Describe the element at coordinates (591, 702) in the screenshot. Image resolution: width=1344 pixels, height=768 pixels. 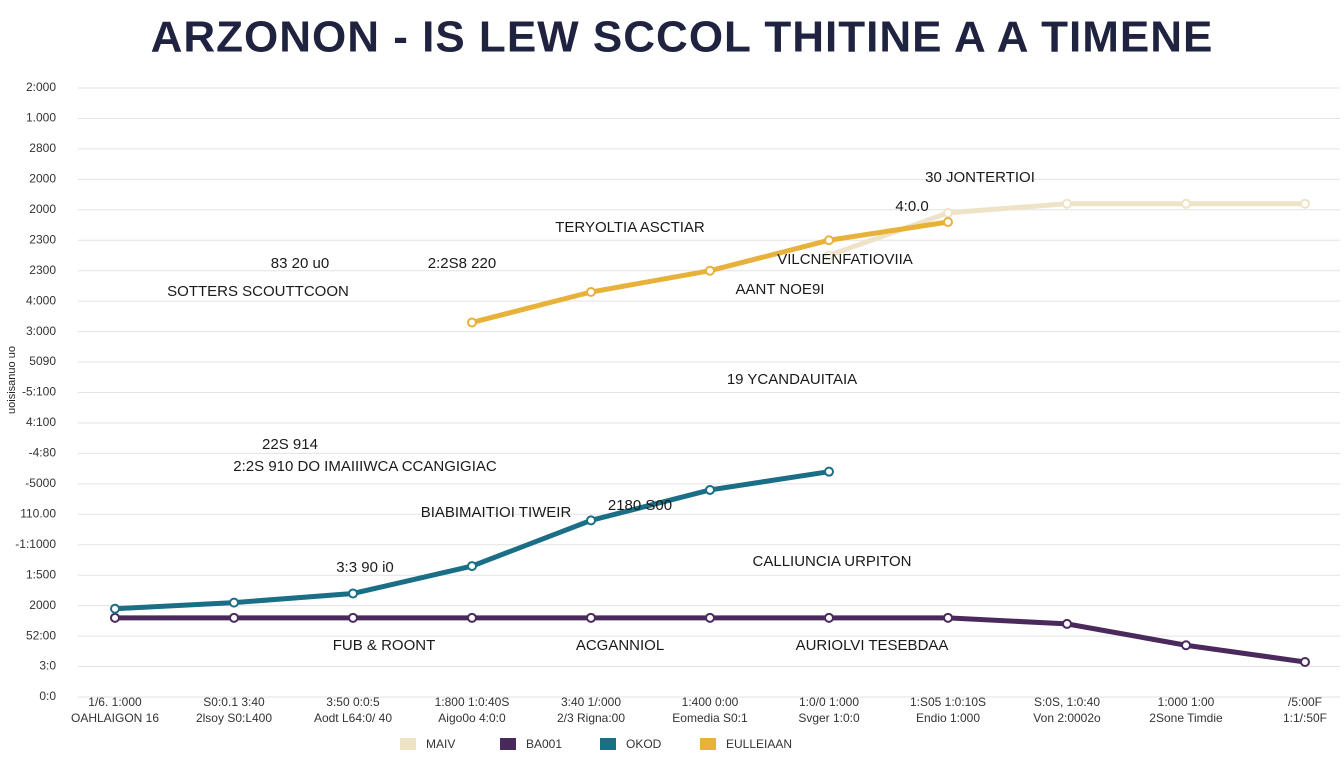
I see `x-tick-label: 3:40 1/:000` at that location.